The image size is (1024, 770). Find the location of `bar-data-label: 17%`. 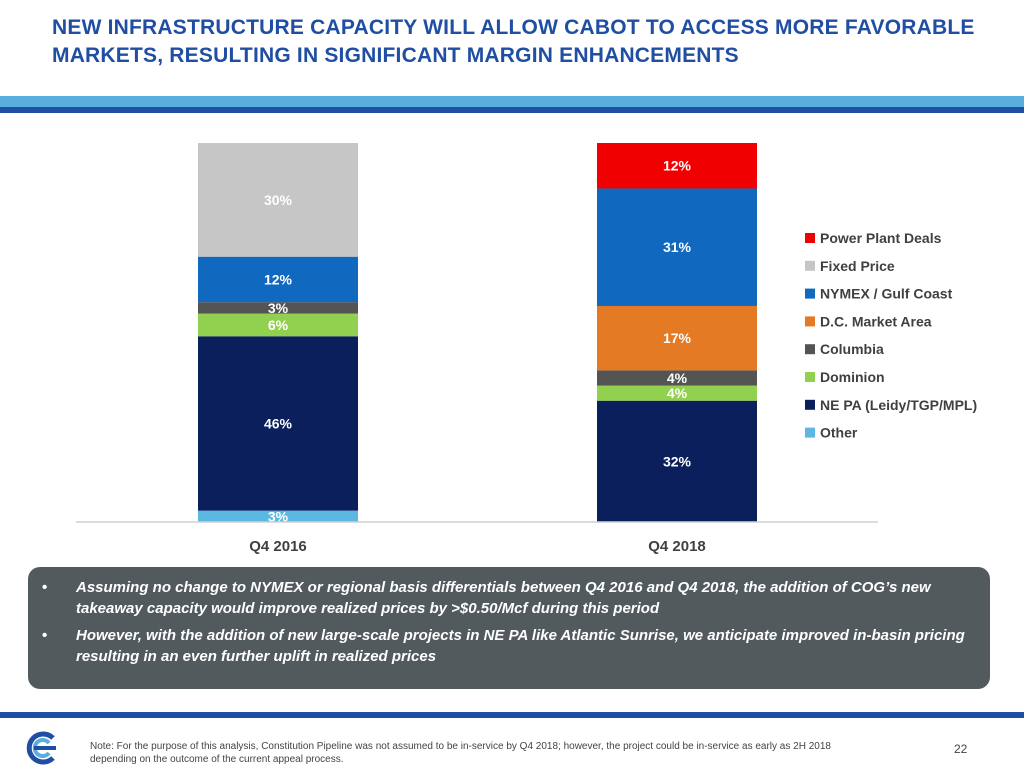

bar-data-label: 17% is located at coordinates (677, 338).